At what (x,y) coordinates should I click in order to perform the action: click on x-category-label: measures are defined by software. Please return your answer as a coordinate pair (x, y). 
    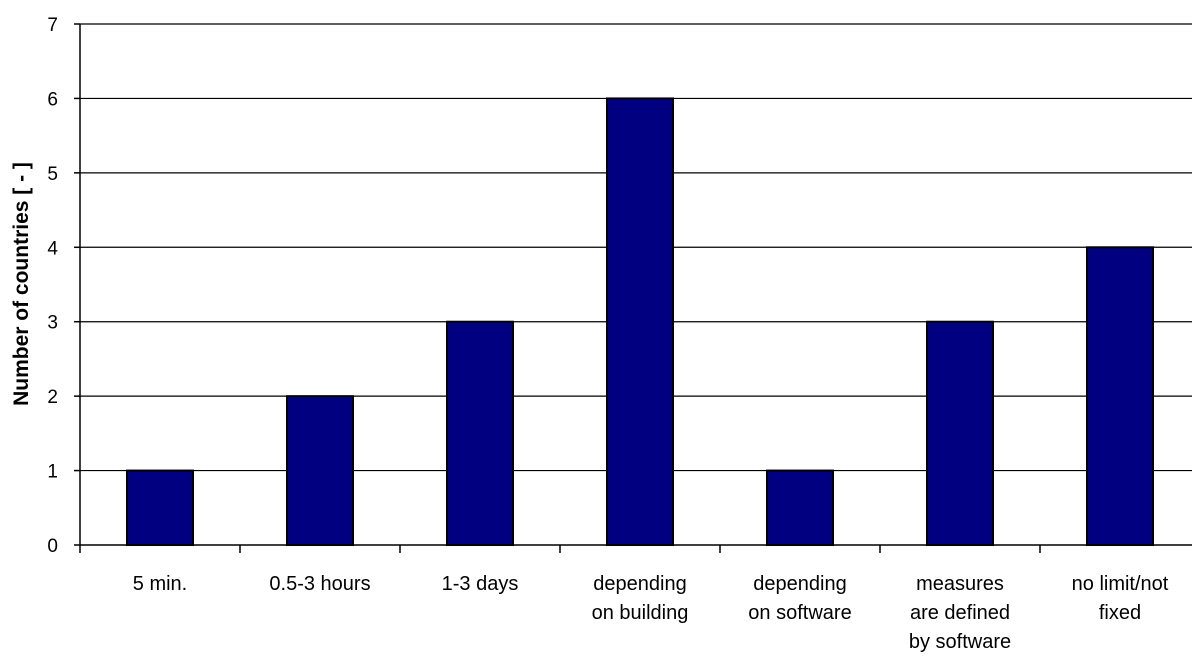
    Looking at the image, I should click on (960, 613).